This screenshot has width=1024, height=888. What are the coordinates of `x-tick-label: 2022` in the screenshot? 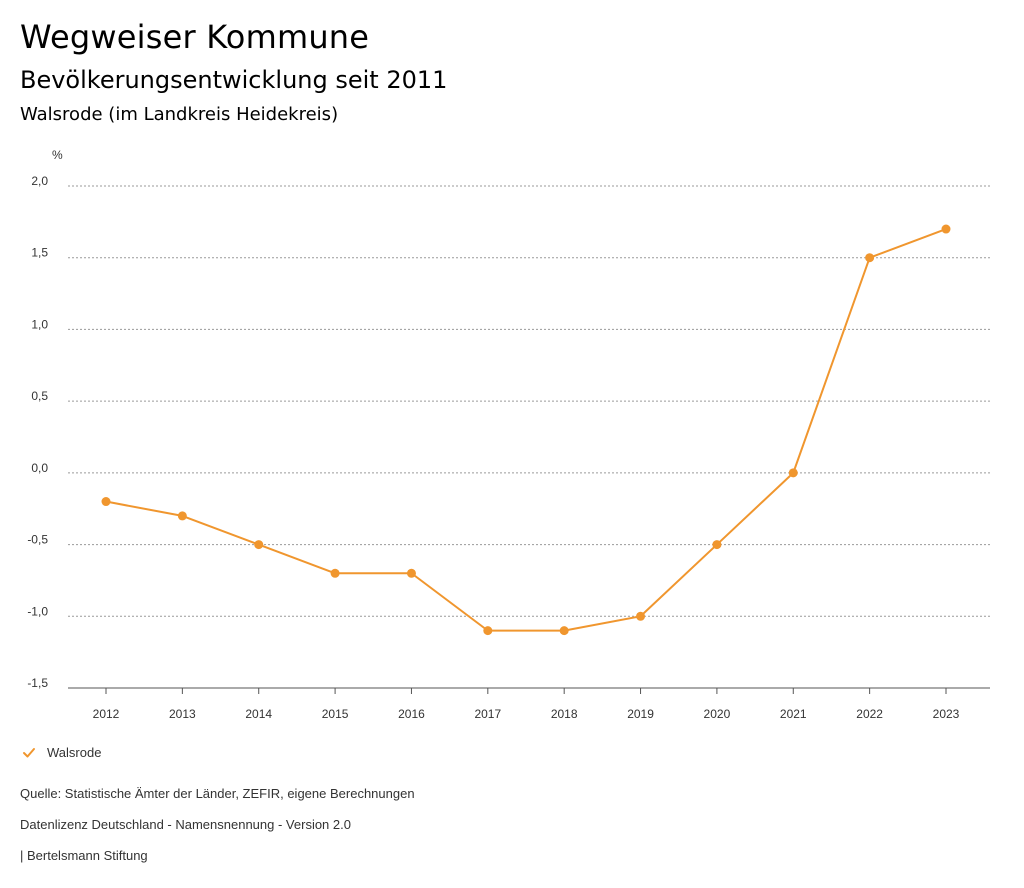 It's located at (869, 714).